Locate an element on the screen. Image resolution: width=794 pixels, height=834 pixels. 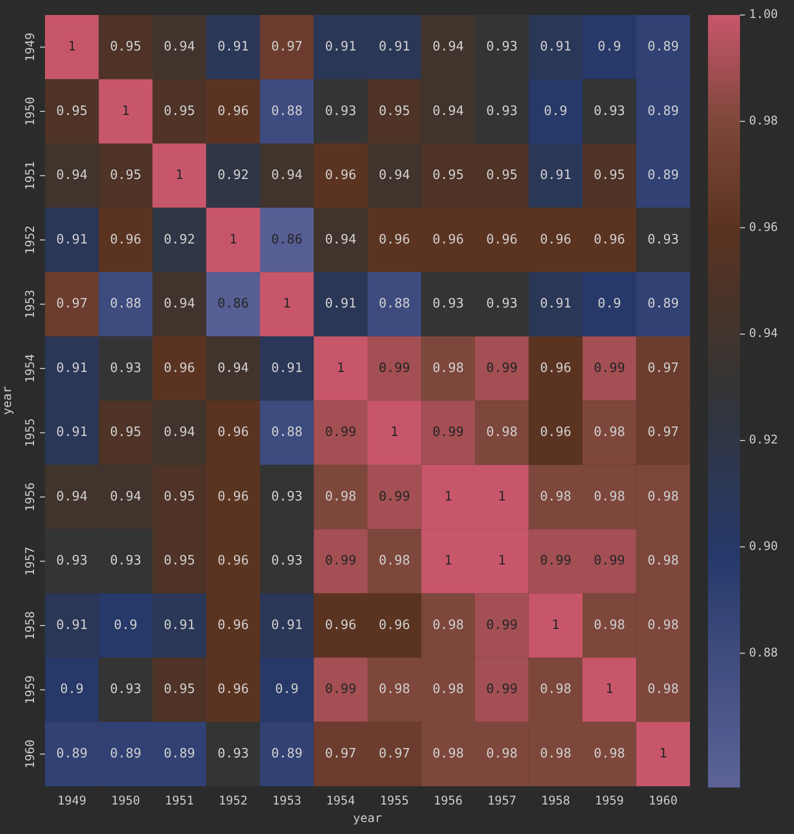
y-tick-label: 1956 is located at coordinates (30, 497).